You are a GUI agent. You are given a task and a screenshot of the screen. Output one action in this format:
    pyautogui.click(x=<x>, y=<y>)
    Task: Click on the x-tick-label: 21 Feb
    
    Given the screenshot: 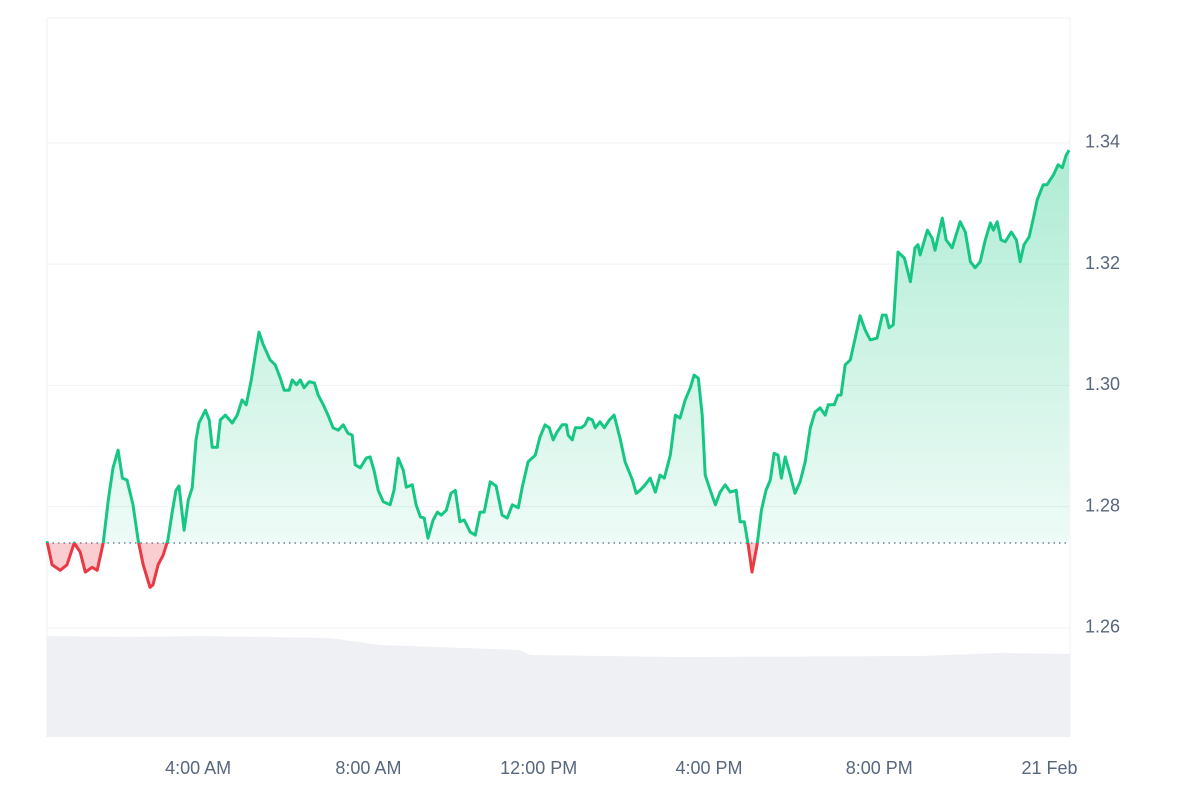 What is the action you would take?
    pyautogui.click(x=1050, y=768)
    